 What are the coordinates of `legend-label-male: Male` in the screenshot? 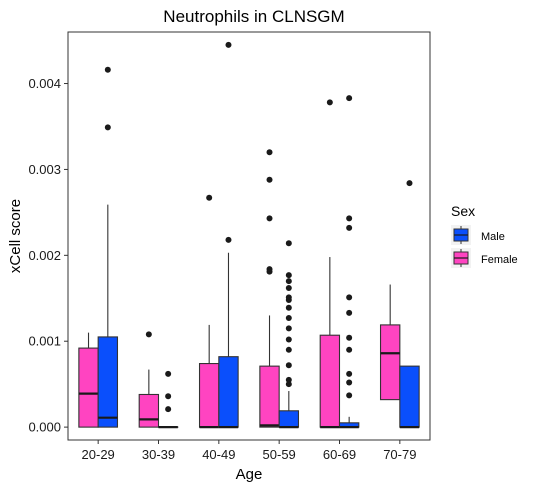 It's located at (493, 237).